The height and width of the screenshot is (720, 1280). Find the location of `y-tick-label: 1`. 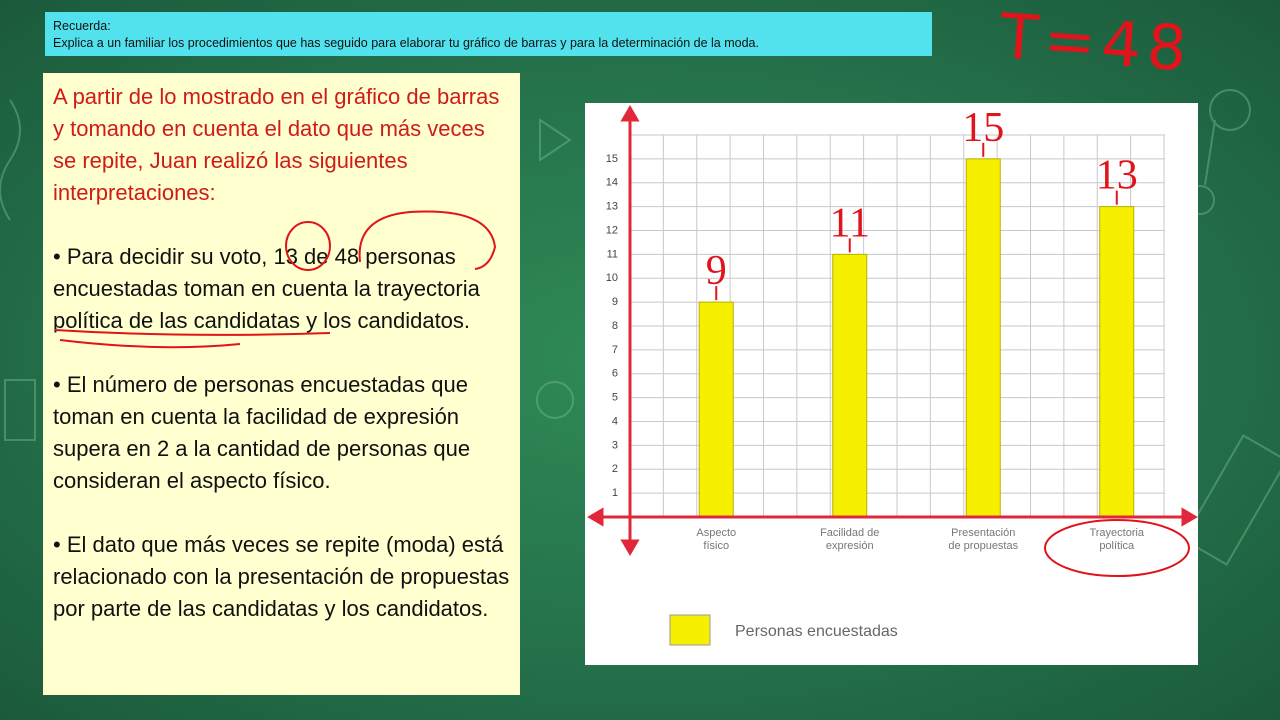

y-tick-label: 1 is located at coordinates (615, 493).